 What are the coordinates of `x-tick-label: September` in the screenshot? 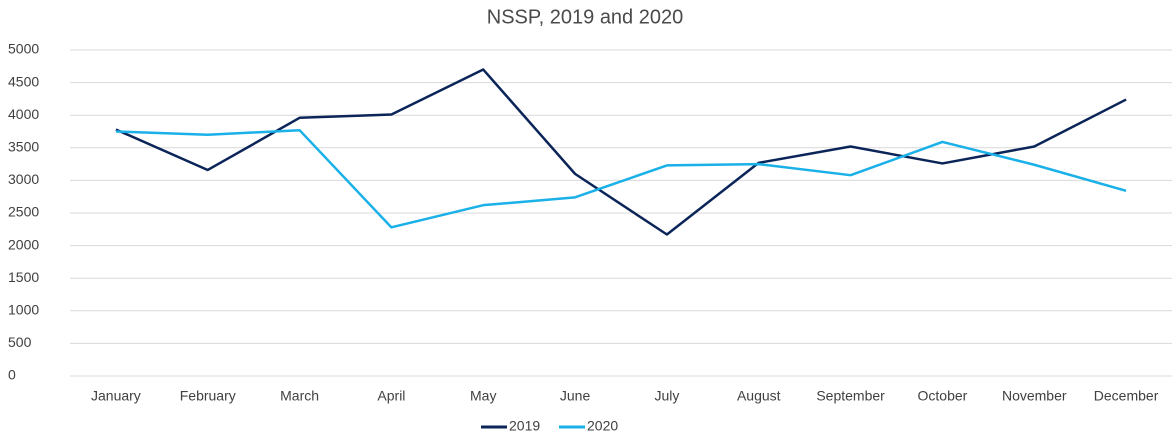 It's located at (850, 396).